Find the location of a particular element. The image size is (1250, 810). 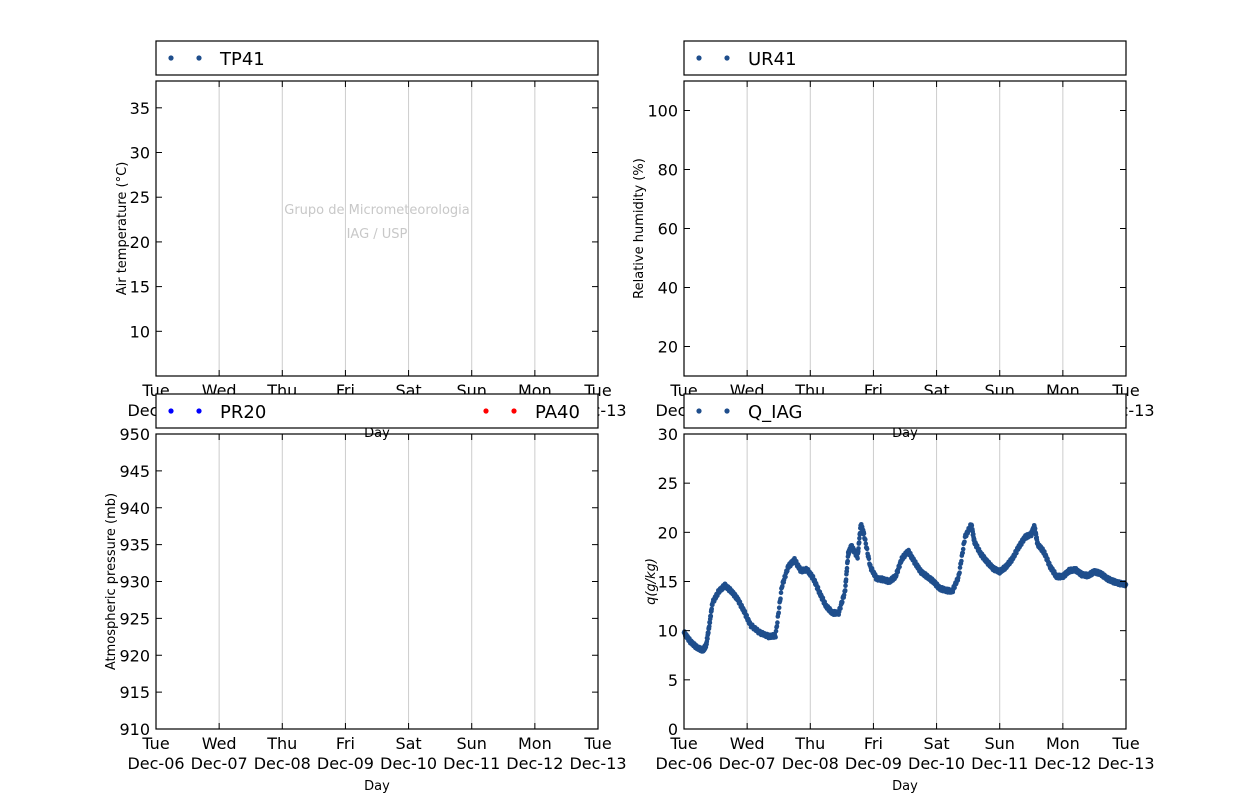

y-axis-label: Air temperature (°C) is located at coordinates (122, 229).